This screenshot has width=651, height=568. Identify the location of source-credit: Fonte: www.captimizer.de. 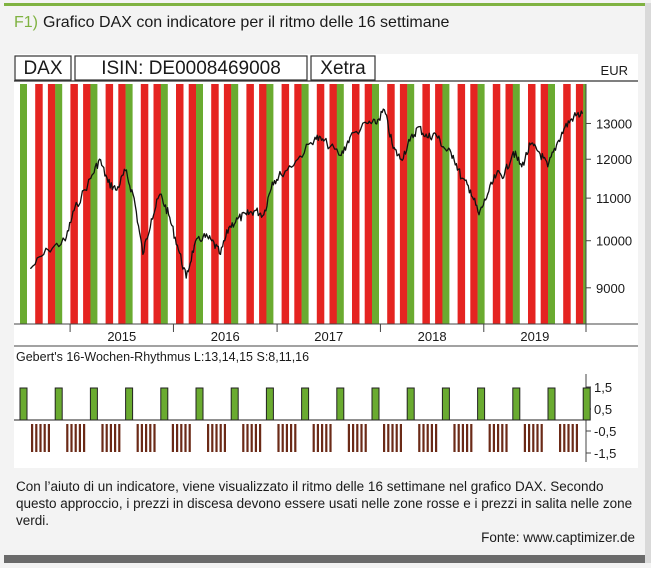
(558, 537).